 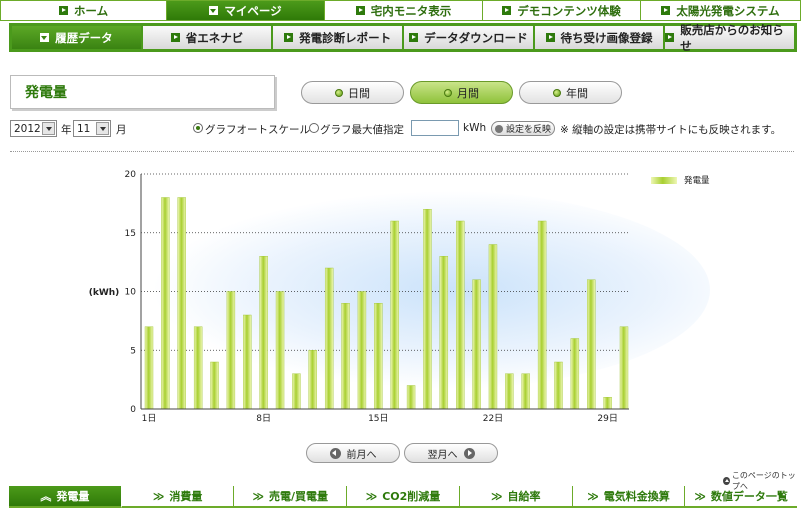 I want to click on period-label: 年間, so click(x=577, y=93).